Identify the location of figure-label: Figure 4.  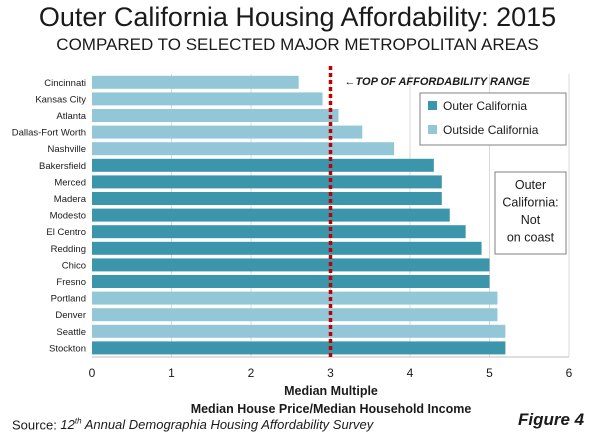
(551, 419).